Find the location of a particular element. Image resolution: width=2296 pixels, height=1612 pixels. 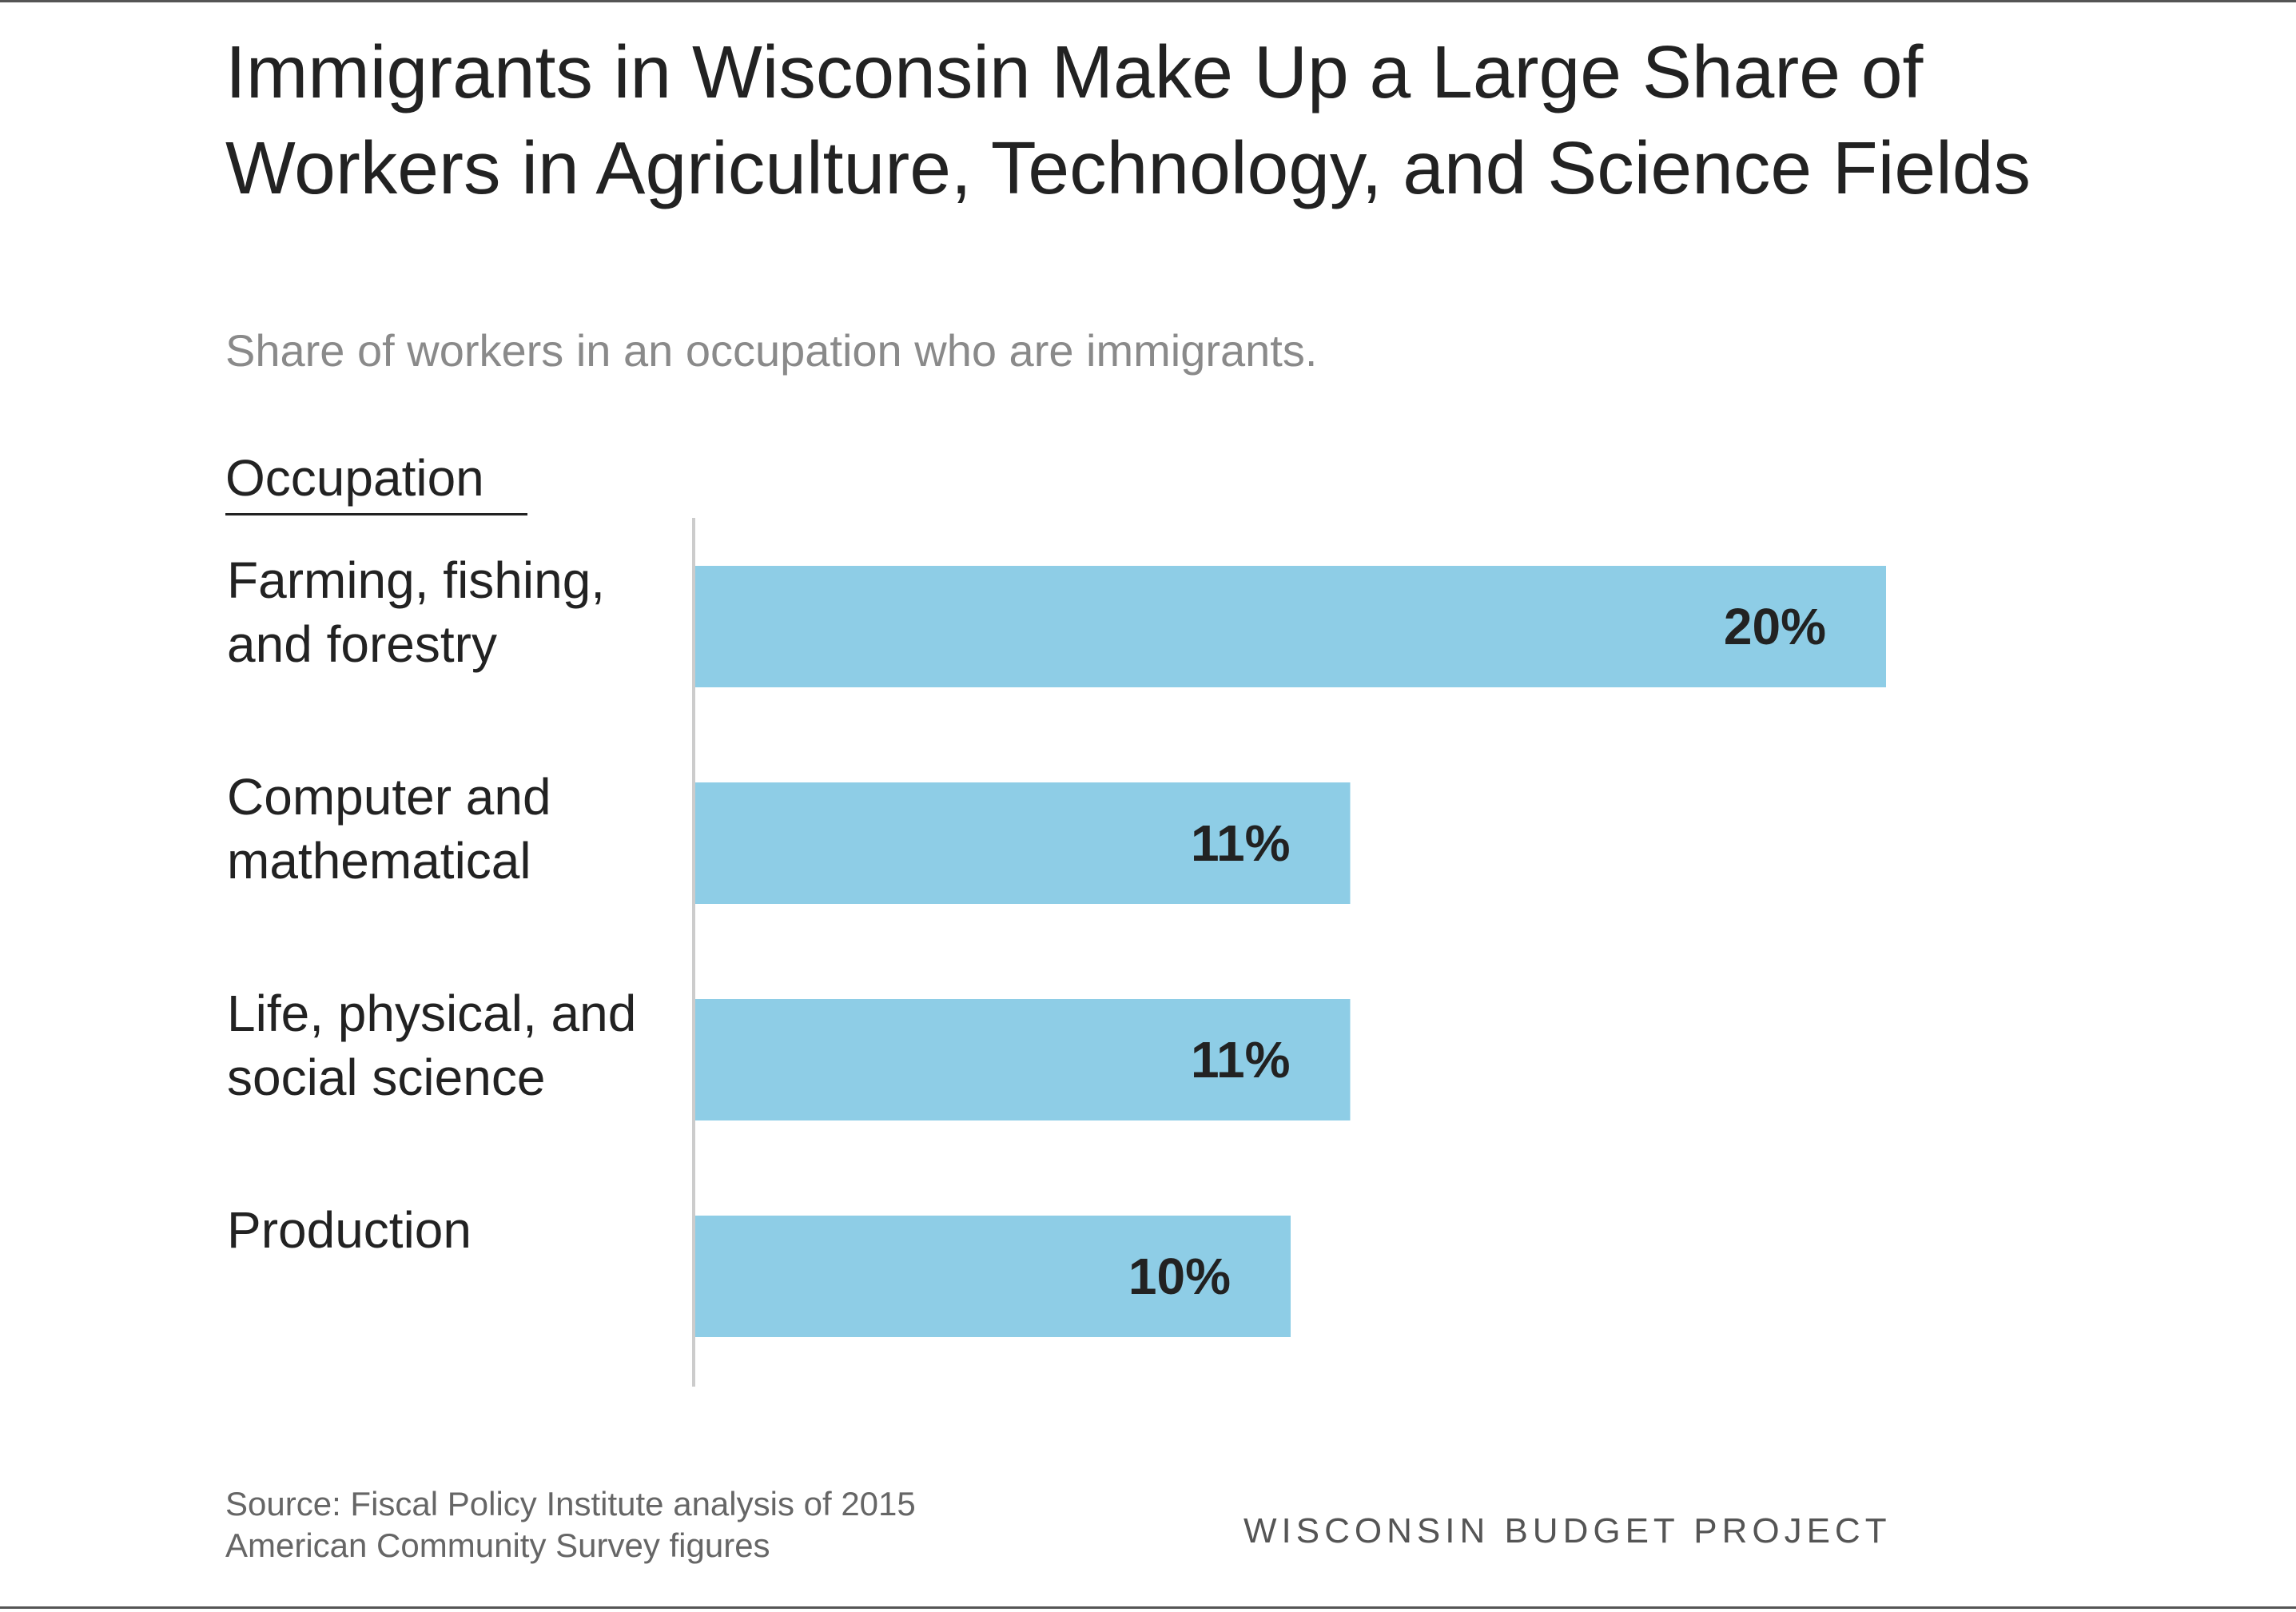

value-label-3: 10% is located at coordinates (1180, 1277).